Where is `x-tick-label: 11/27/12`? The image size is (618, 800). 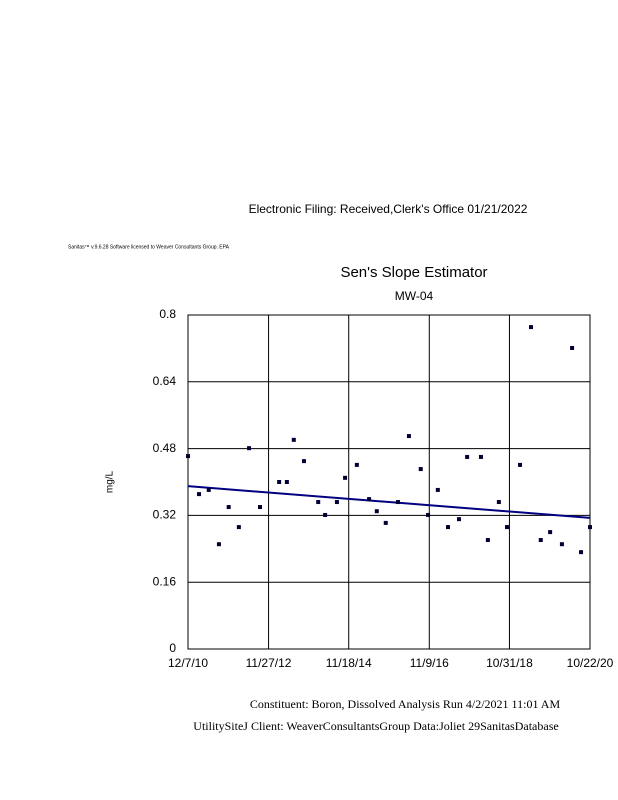
x-tick-label: 11/27/12 is located at coordinates (269, 663).